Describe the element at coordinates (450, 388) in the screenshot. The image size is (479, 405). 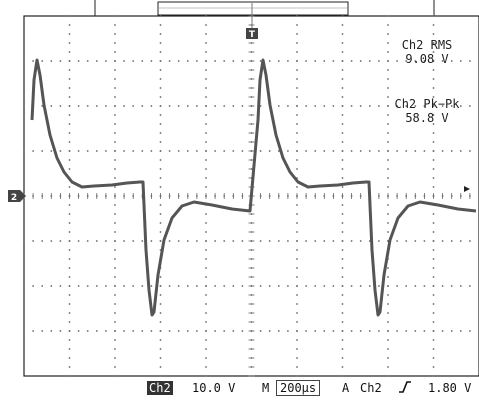
I see `trigger-level: 1.80 V` at that location.